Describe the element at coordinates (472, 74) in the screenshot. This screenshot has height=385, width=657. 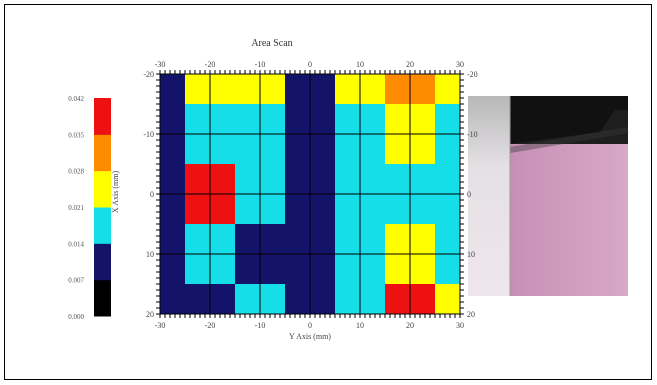
I see `y-tick-label-right: -20` at that location.